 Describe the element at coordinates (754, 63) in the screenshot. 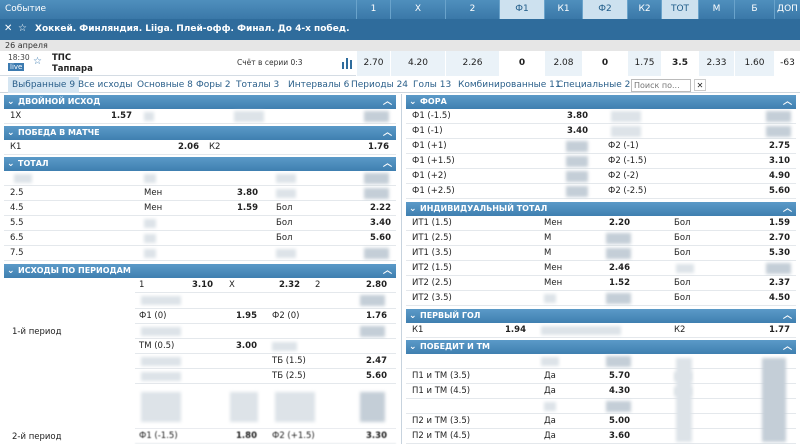

I see `odd-b: 1.60` at that location.